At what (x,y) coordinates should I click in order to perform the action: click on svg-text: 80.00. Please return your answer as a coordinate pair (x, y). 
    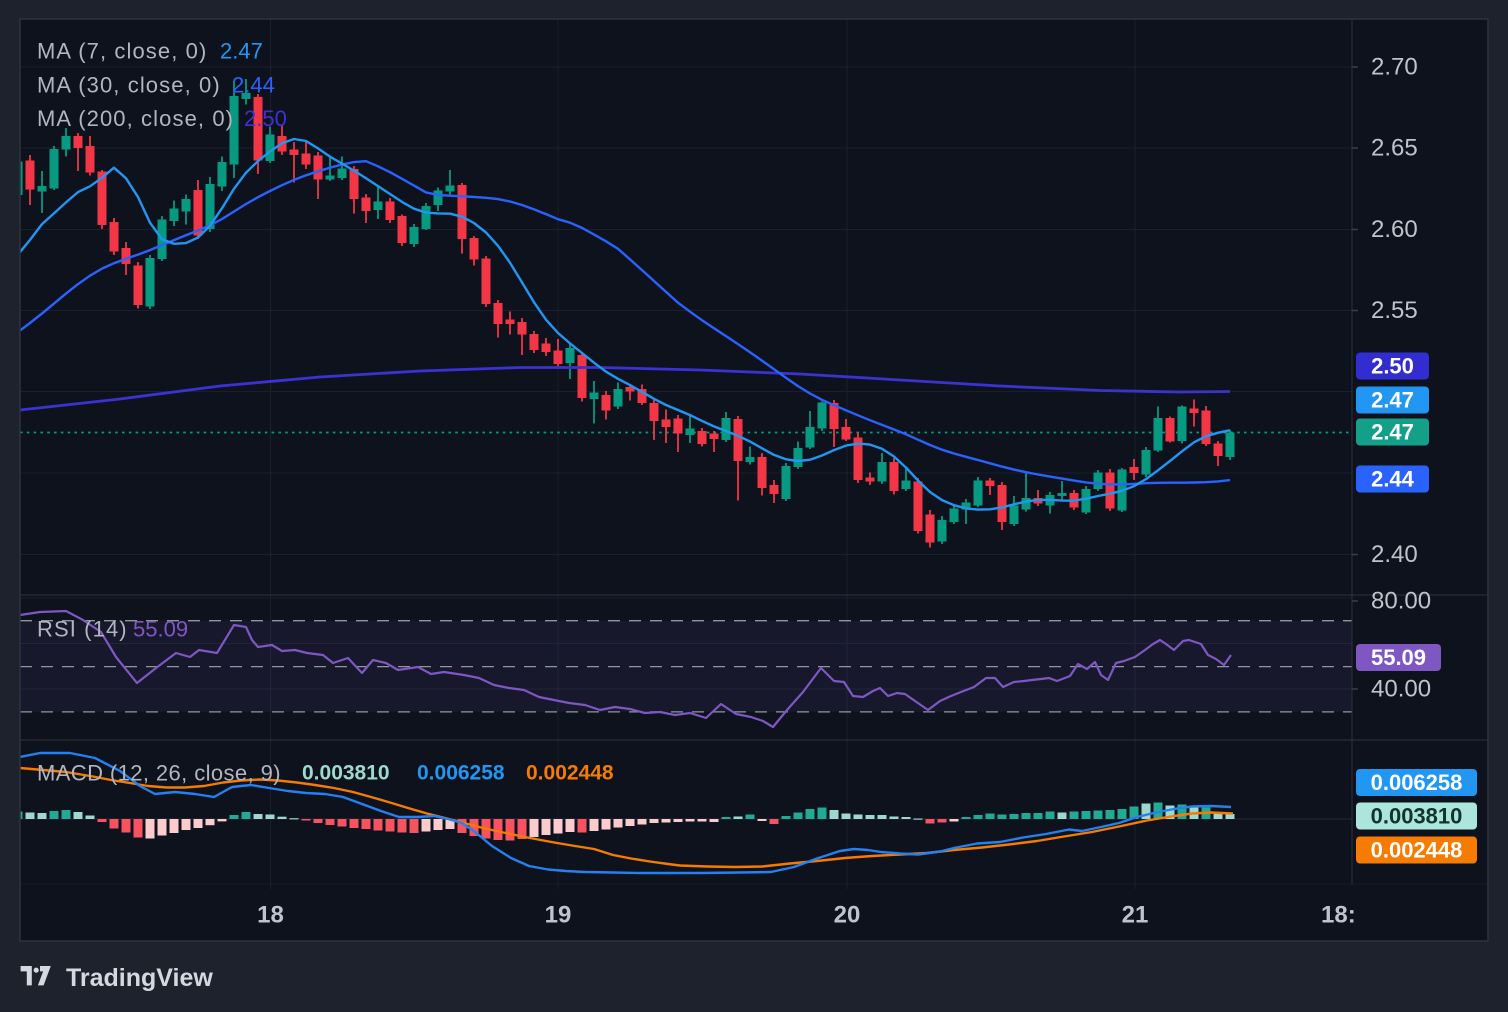
    Looking at the image, I should click on (1401, 601).